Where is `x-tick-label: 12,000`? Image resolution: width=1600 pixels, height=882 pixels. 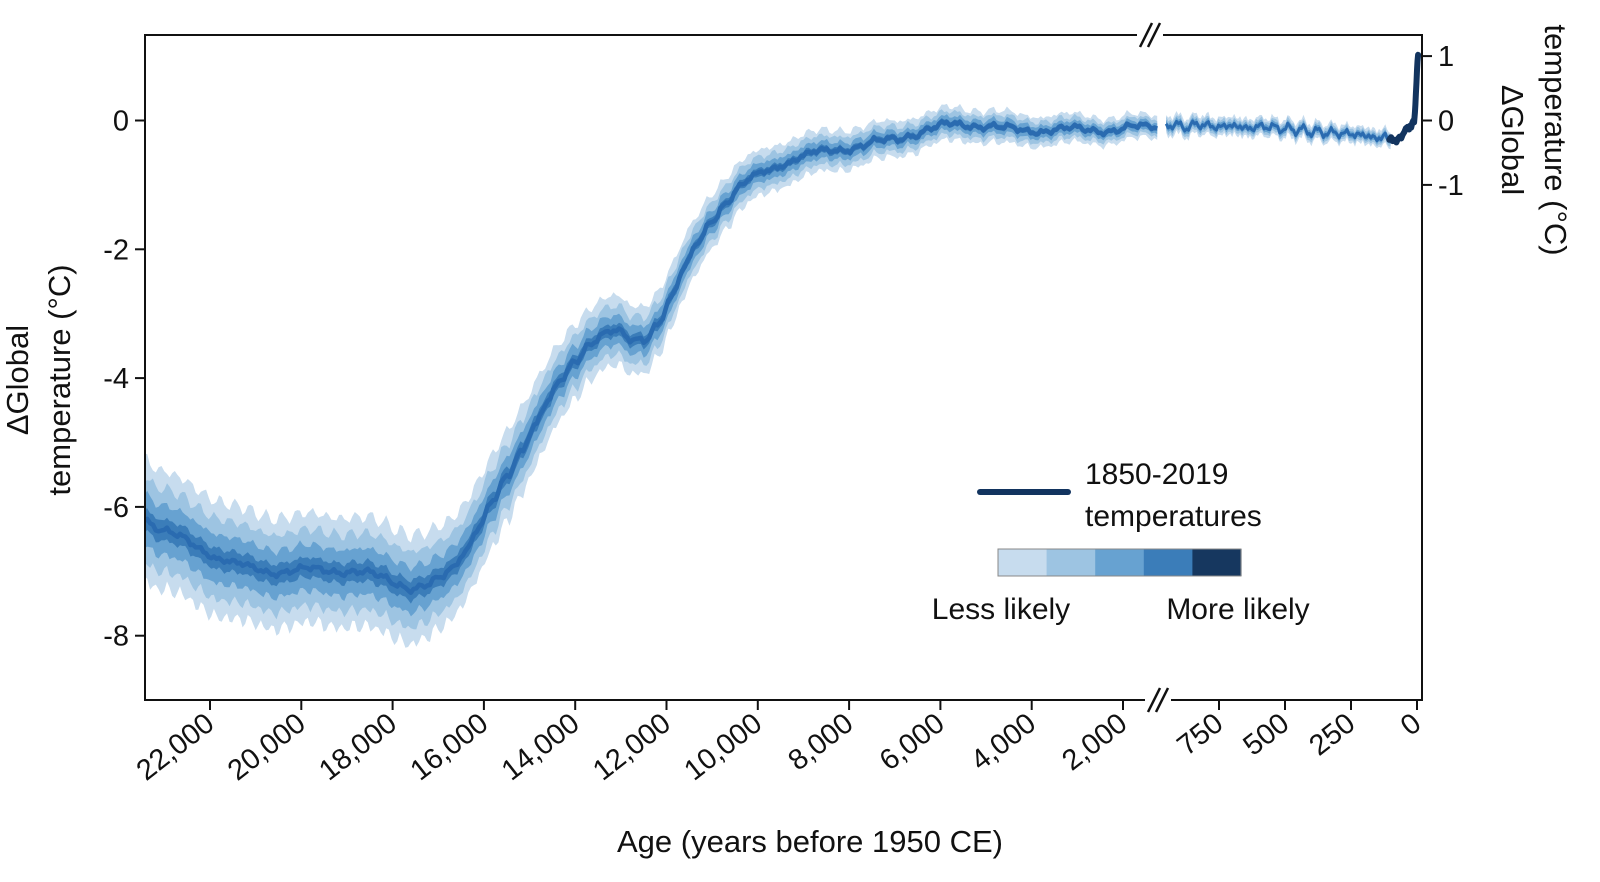
x-tick-label: 12,000 is located at coordinates (632, 747).